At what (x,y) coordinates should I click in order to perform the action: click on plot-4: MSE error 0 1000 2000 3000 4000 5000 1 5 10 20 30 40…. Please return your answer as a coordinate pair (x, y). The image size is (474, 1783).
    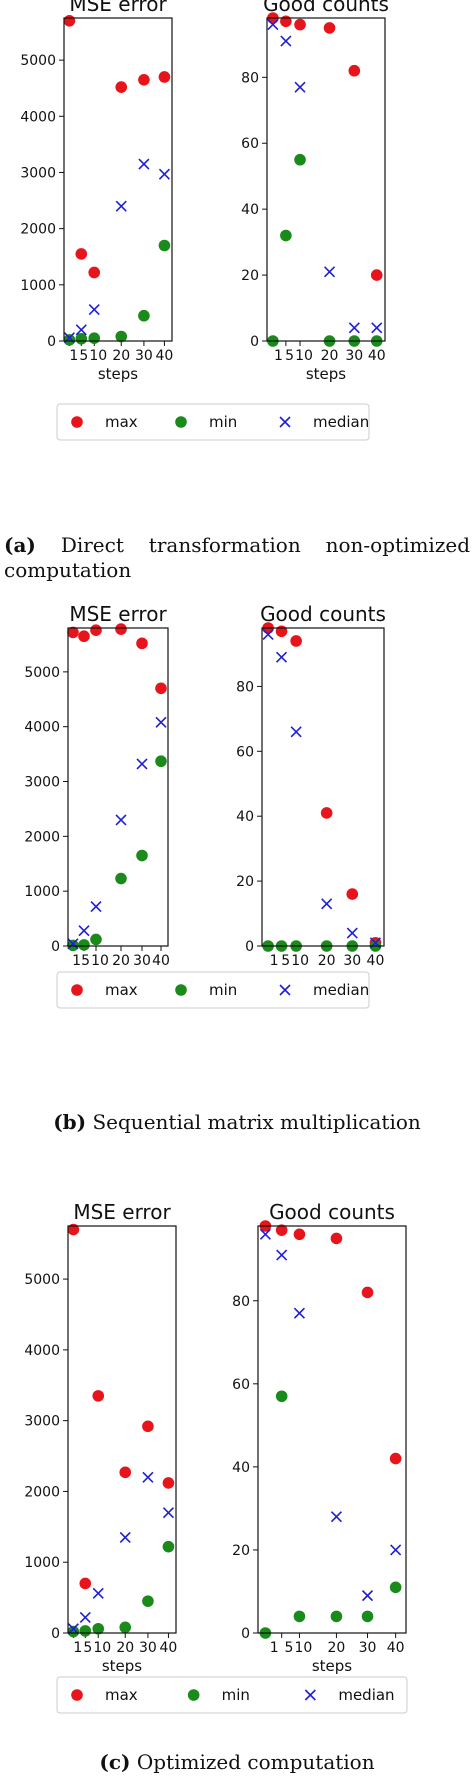
    Looking at the image, I should click on (100, 1437).